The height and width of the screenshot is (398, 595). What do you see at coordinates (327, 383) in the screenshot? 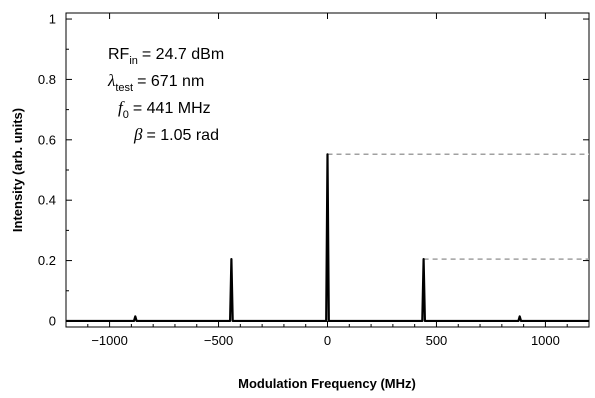
I see `x-axis-label: Modulation Frequency (MHz)` at bounding box center [327, 383].